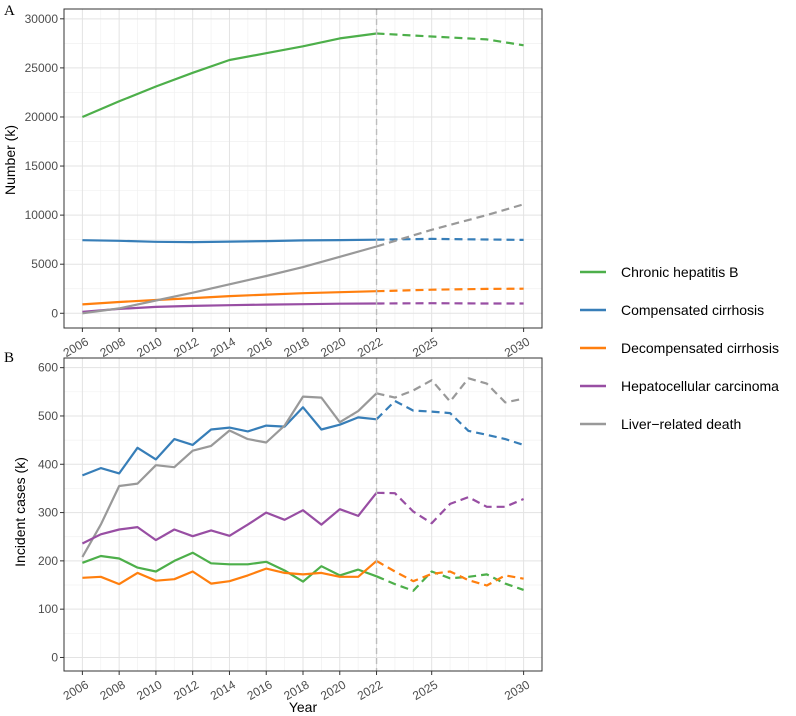 Image resolution: width=796 pixels, height=716 pixels. Describe the element at coordinates (370, 347) in the screenshot. I see `panel-a-x-tick-label: 2022` at that location.